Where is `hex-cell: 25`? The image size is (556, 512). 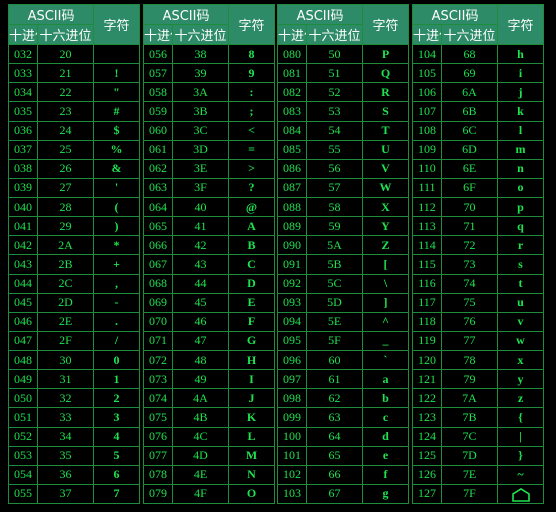 hex-cell: 25 is located at coordinates (65, 149).